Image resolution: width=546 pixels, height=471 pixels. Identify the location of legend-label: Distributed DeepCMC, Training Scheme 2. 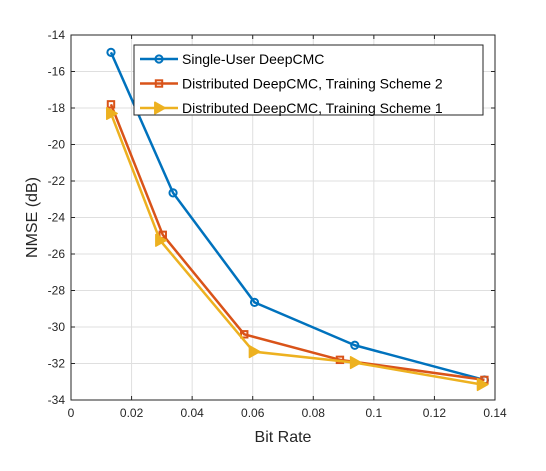
(312, 84).